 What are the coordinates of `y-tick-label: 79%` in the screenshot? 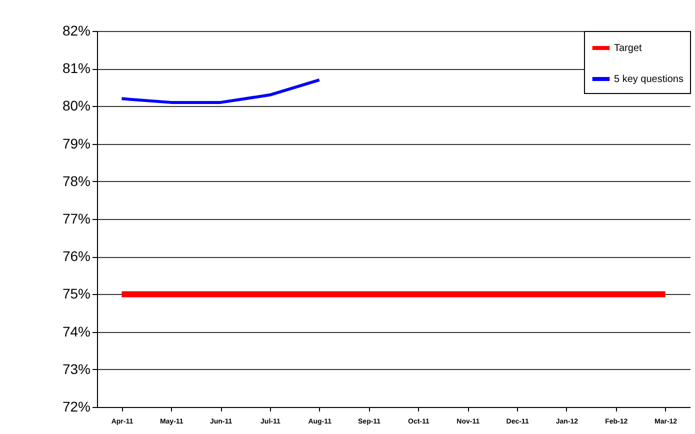 It's located at (76, 143).